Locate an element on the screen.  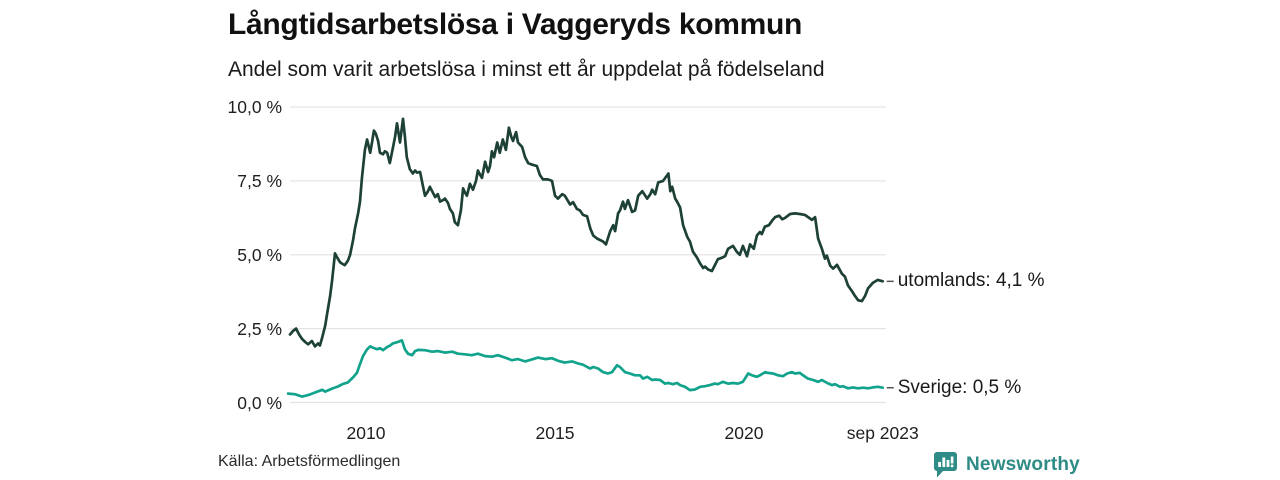
y-tick-label: 0,0 % is located at coordinates (259, 402).